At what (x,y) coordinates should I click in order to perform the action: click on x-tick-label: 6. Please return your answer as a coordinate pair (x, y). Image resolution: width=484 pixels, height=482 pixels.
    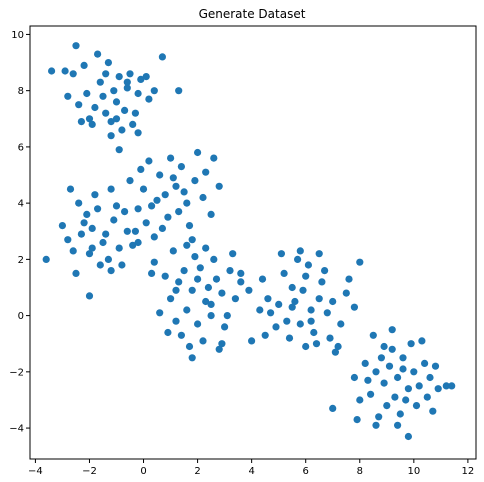
    Looking at the image, I should click on (306, 471).